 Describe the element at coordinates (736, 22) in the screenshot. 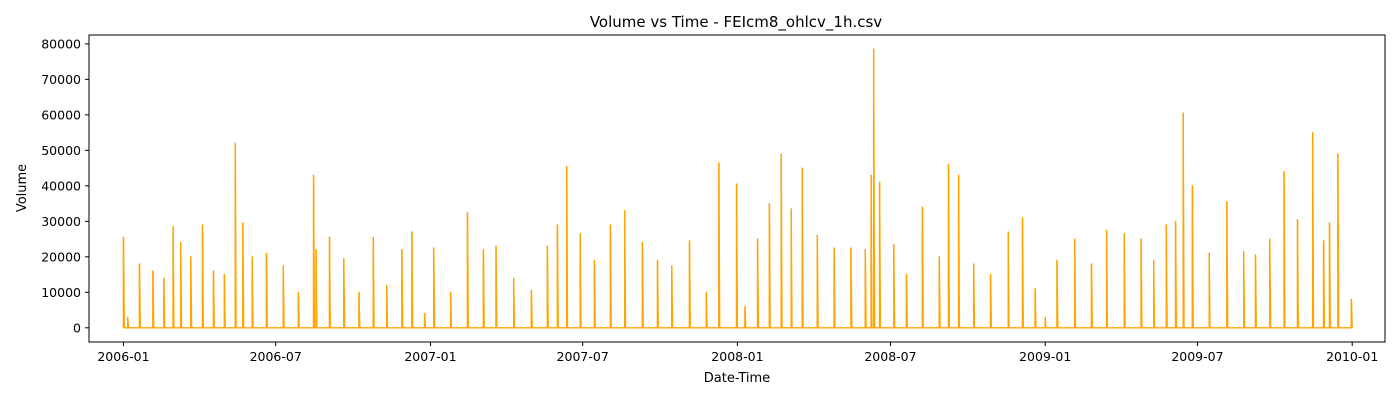

I see `chart-title: Volume vs Time - FEIcm8_ohlcv_1h.csv` at that location.